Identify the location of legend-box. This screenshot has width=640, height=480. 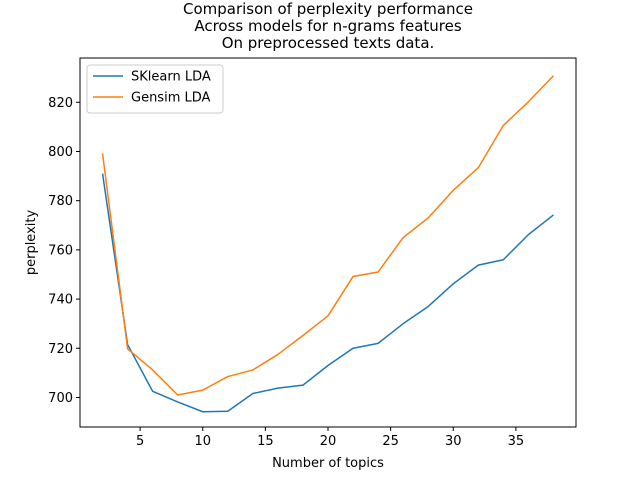
(155, 89).